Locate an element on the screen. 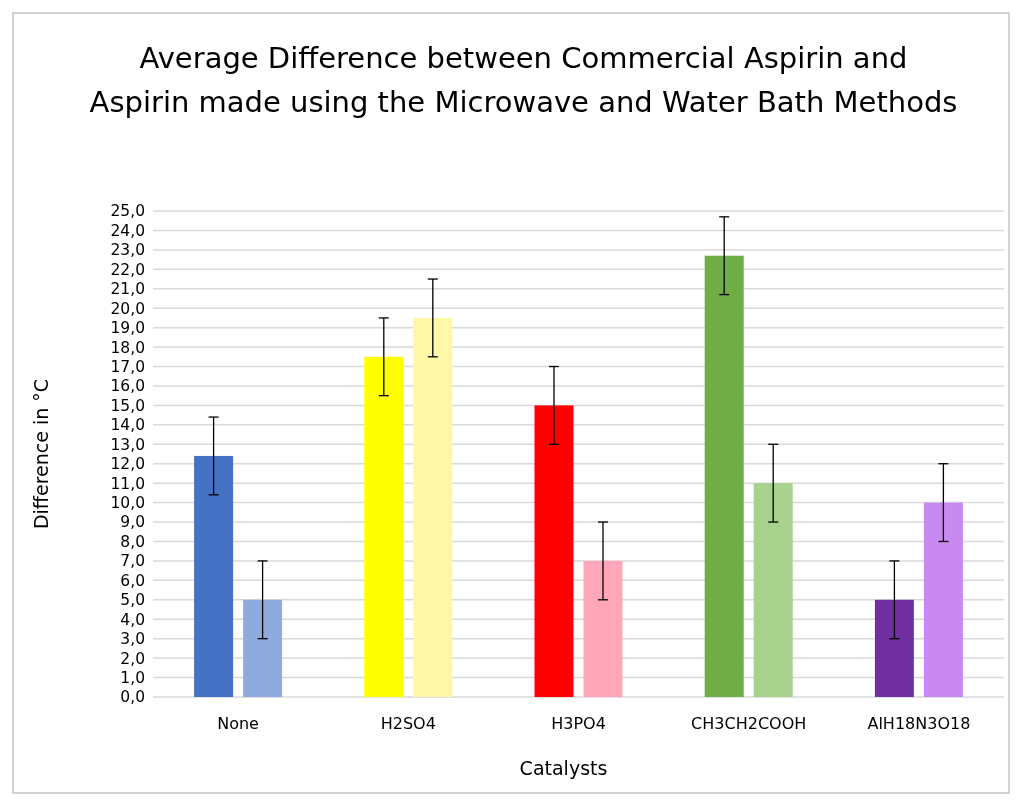  x-axis-title: Catalysts is located at coordinates (563, 768).